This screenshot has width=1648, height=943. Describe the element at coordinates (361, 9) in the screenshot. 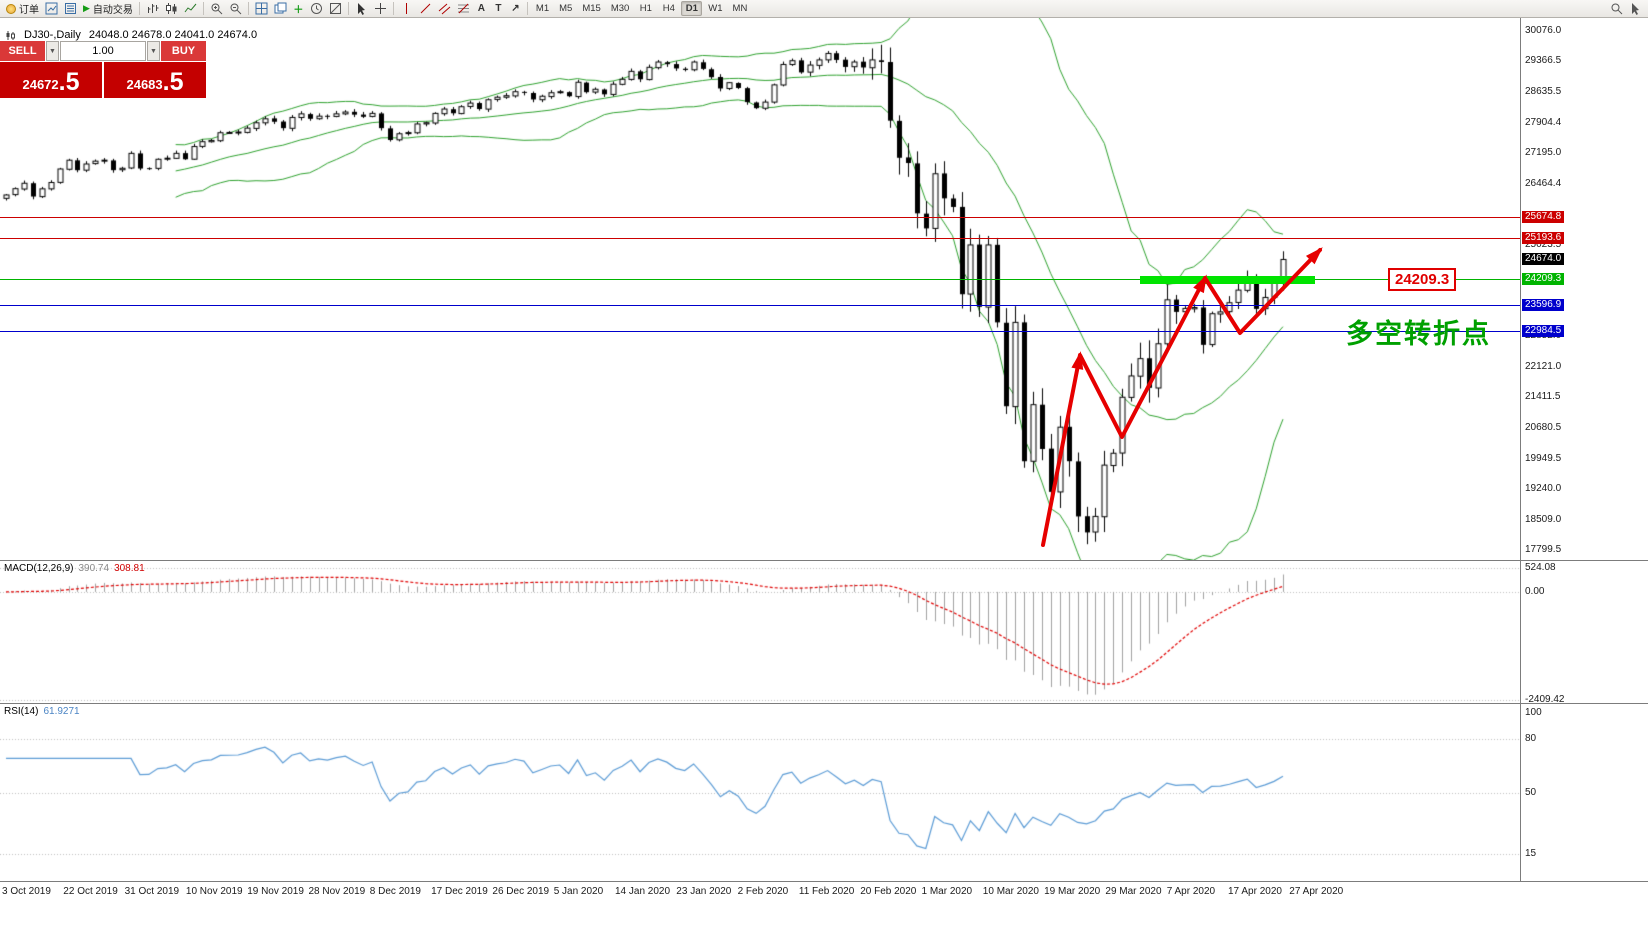

I see `cursor-tool-button` at that location.